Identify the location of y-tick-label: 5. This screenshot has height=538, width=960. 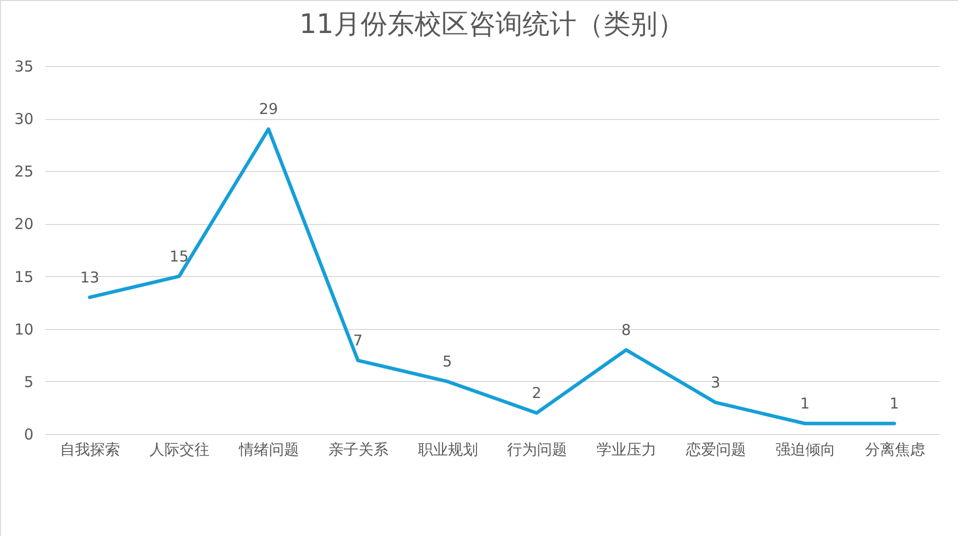
(29, 381).